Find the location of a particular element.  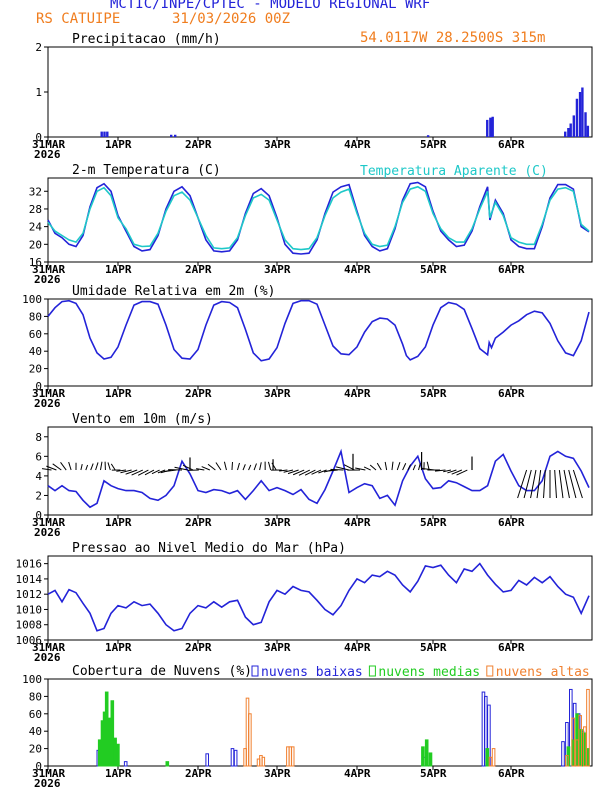

y-tick-label: 6 is located at coordinates (38, 456).